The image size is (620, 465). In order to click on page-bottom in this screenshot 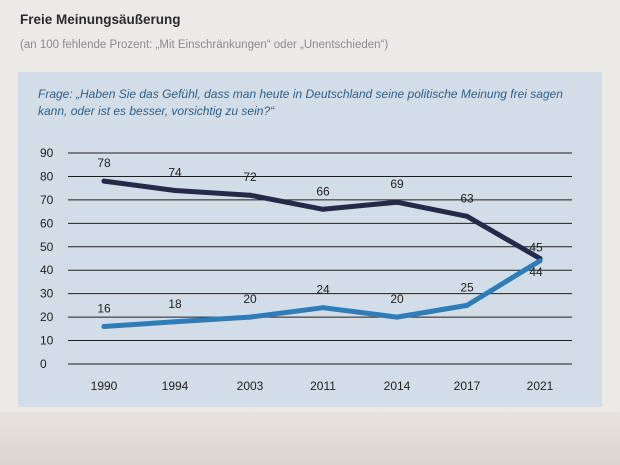, I will do `click(310, 438)`.